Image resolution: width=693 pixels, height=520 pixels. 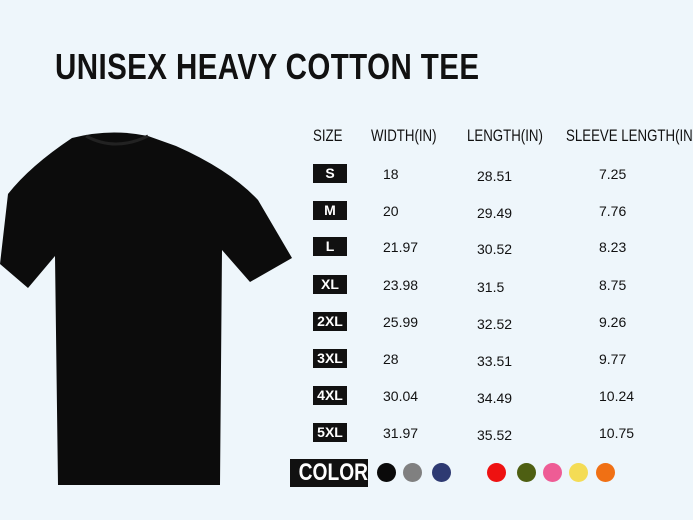 What do you see at coordinates (495, 176) in the screenshot?
I see `length-value: 28.51` at bounding box center [495, 176].